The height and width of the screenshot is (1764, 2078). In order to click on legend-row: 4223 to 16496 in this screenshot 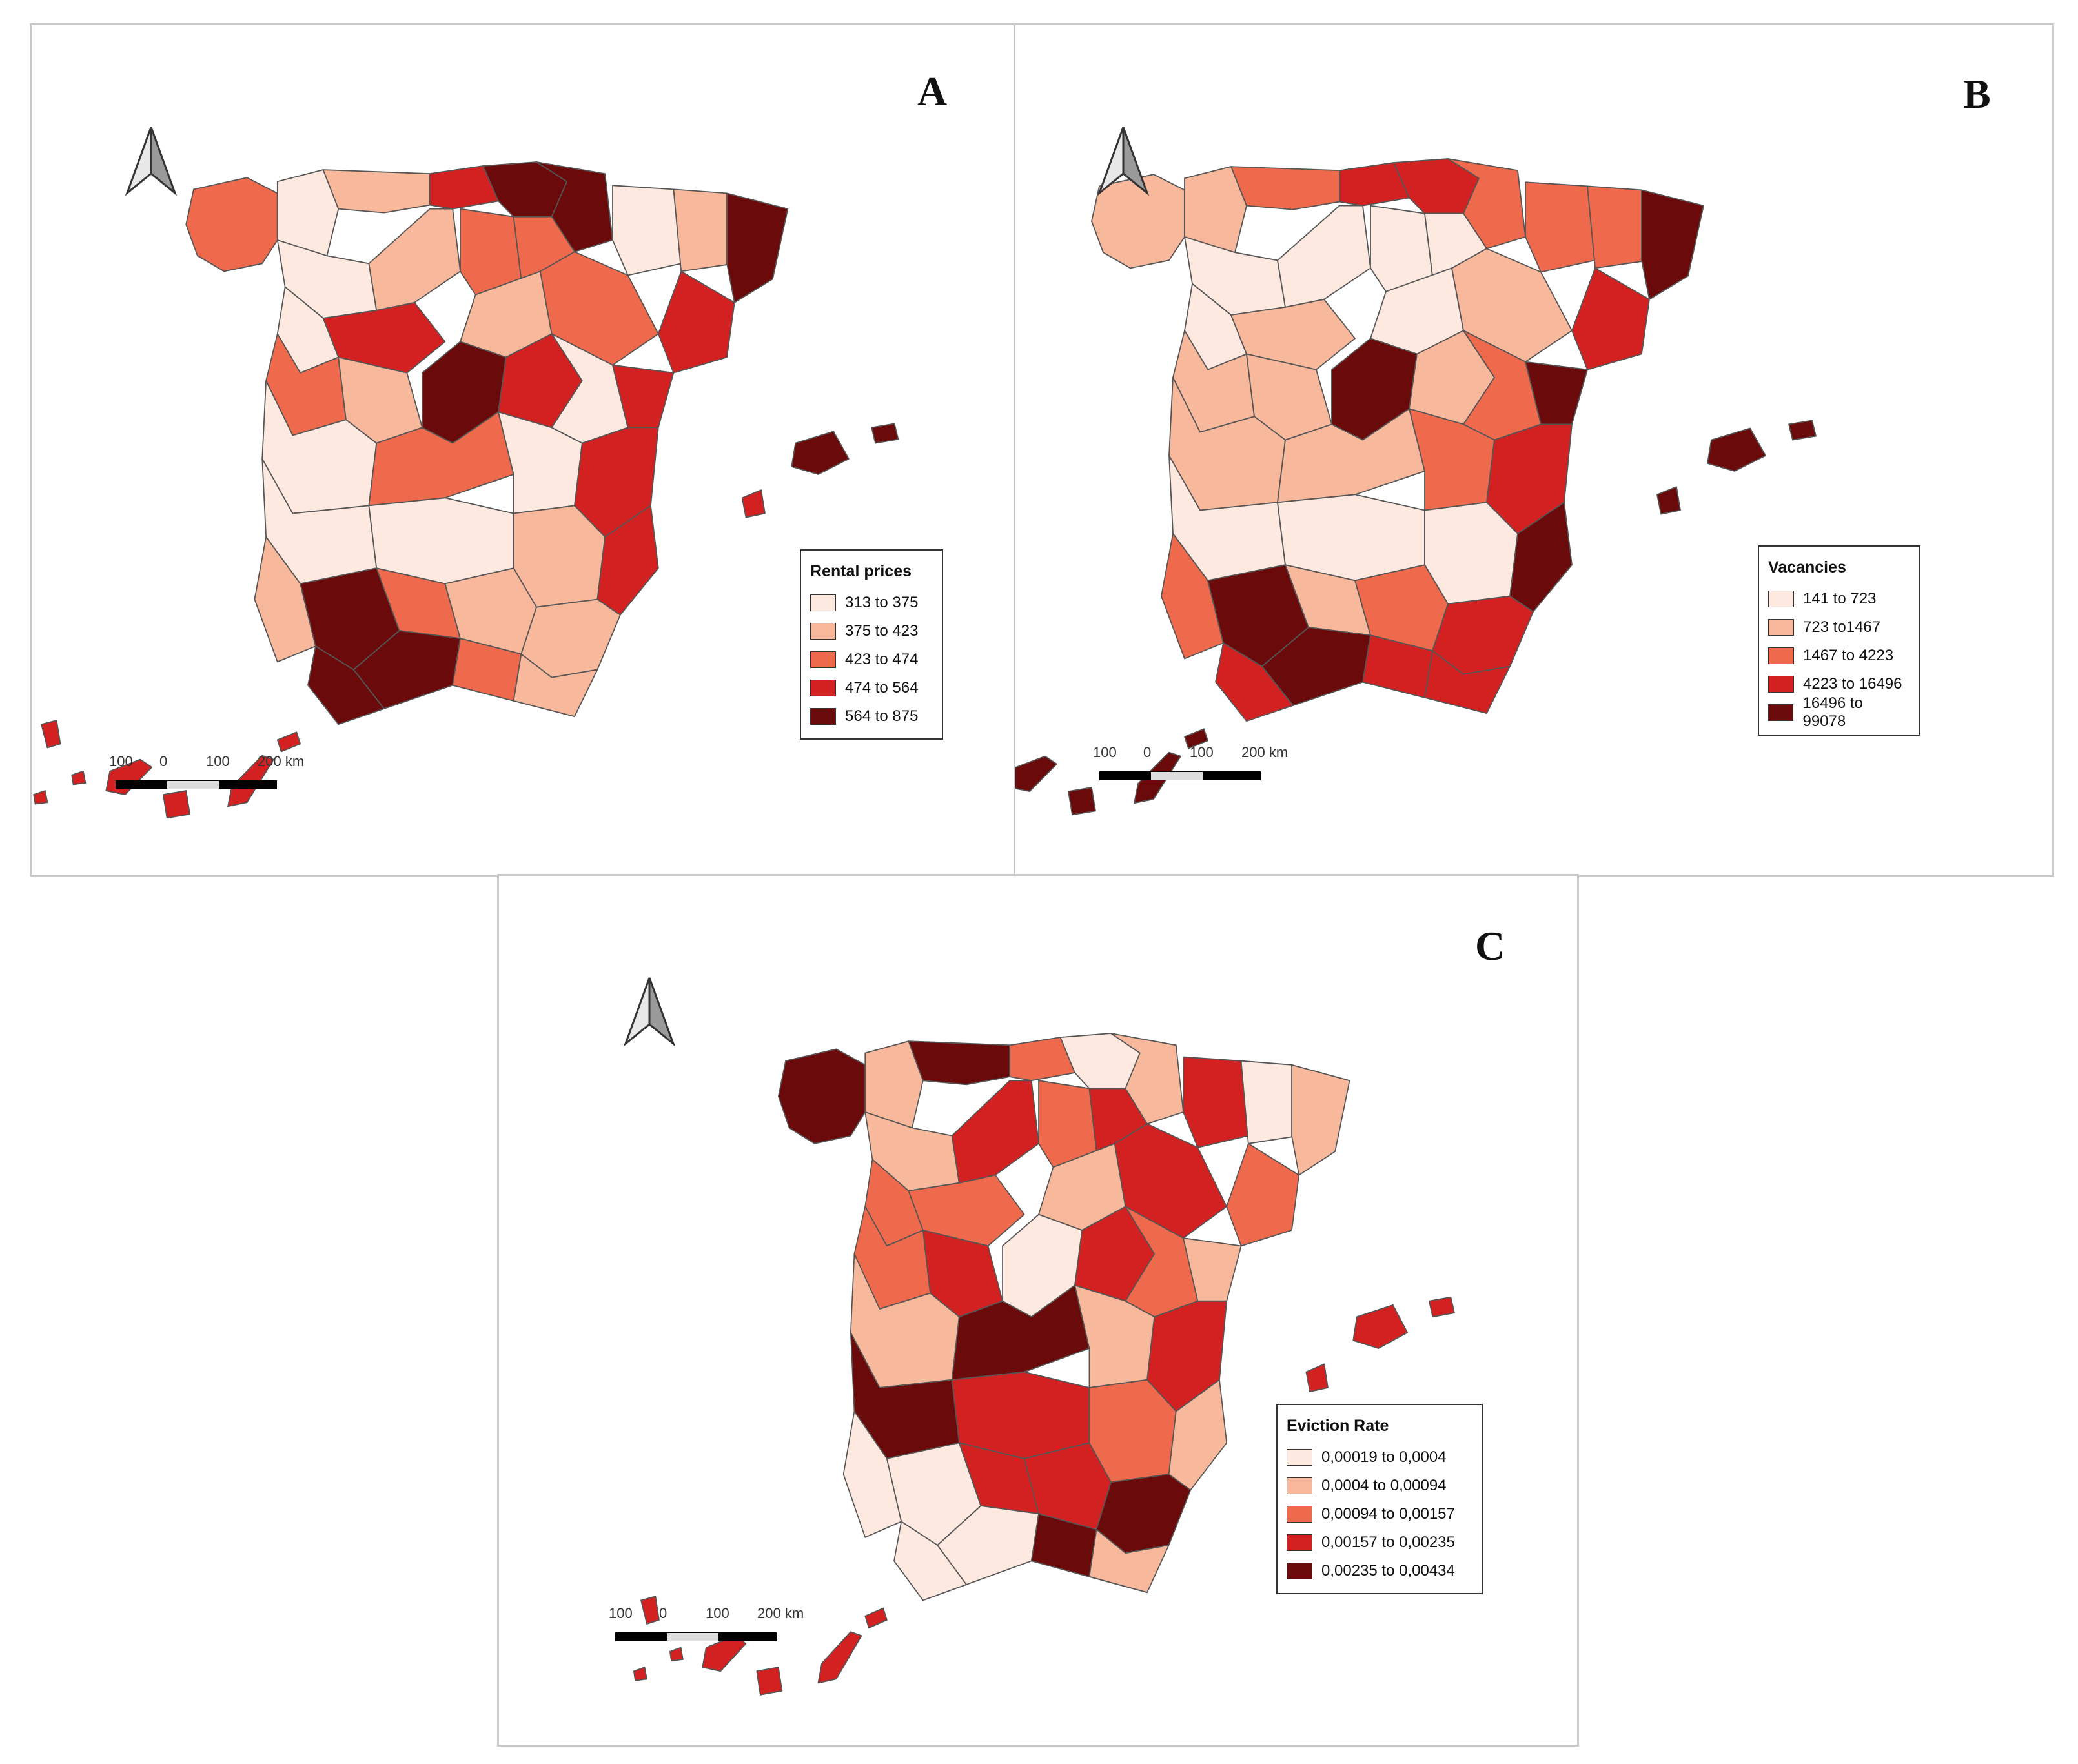, I will do `click(1838, 684)`.